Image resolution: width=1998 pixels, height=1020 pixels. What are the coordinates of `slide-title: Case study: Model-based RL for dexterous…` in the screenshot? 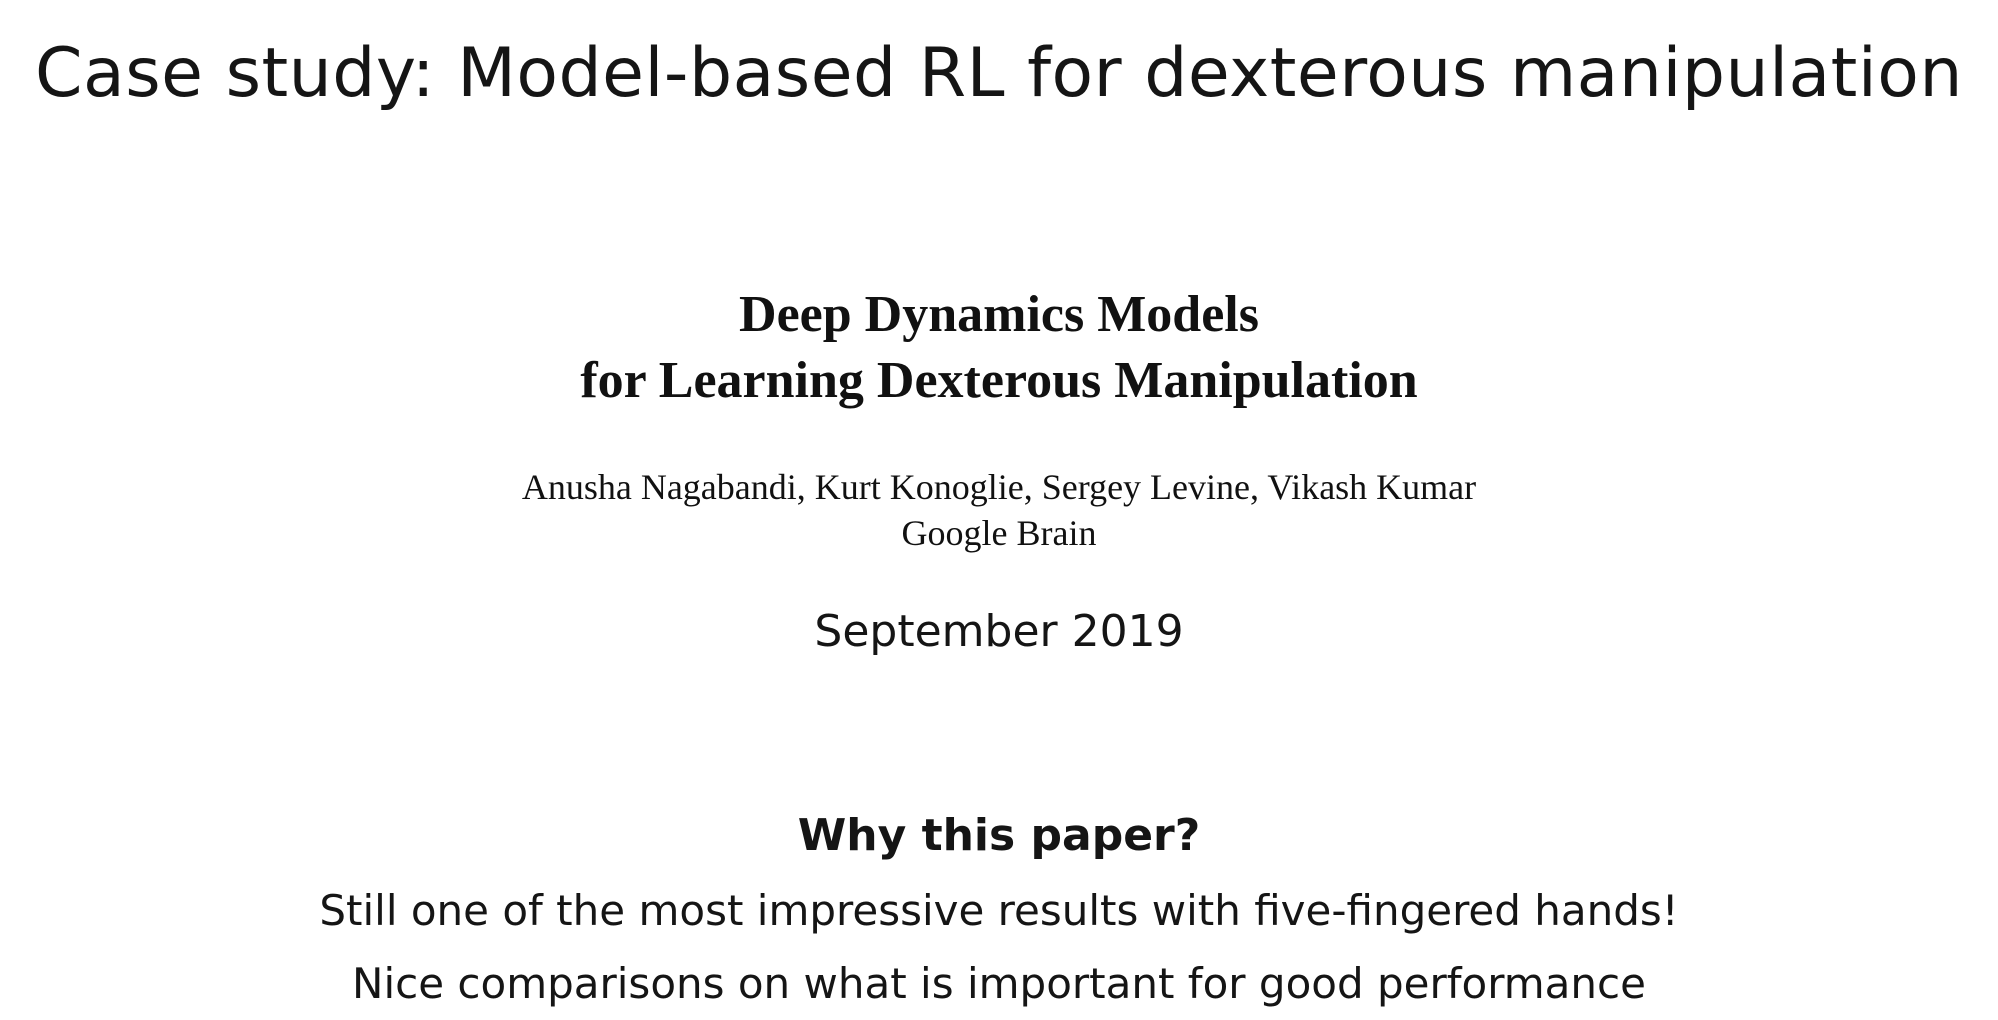 It's located at (999, 73).